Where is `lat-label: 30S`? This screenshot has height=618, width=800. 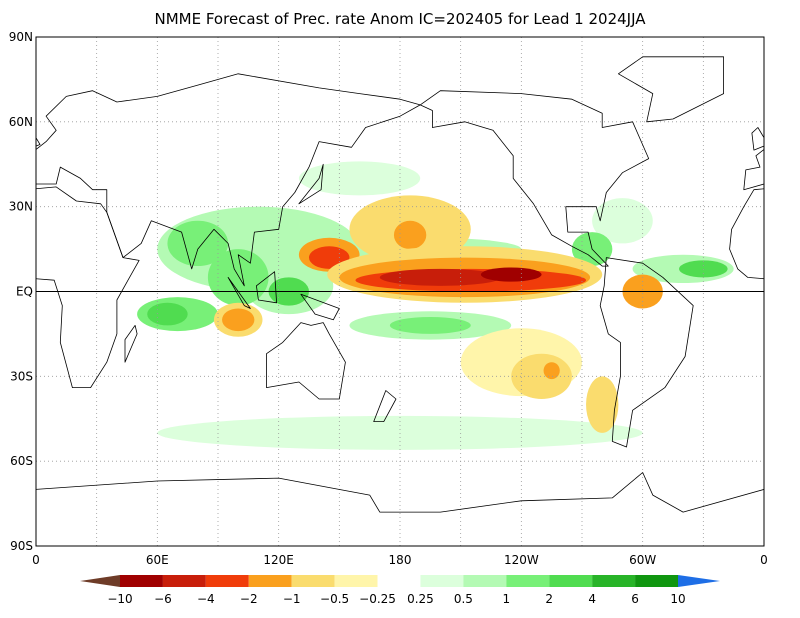 lat-label: 30S is located at coordinates (21, 376).